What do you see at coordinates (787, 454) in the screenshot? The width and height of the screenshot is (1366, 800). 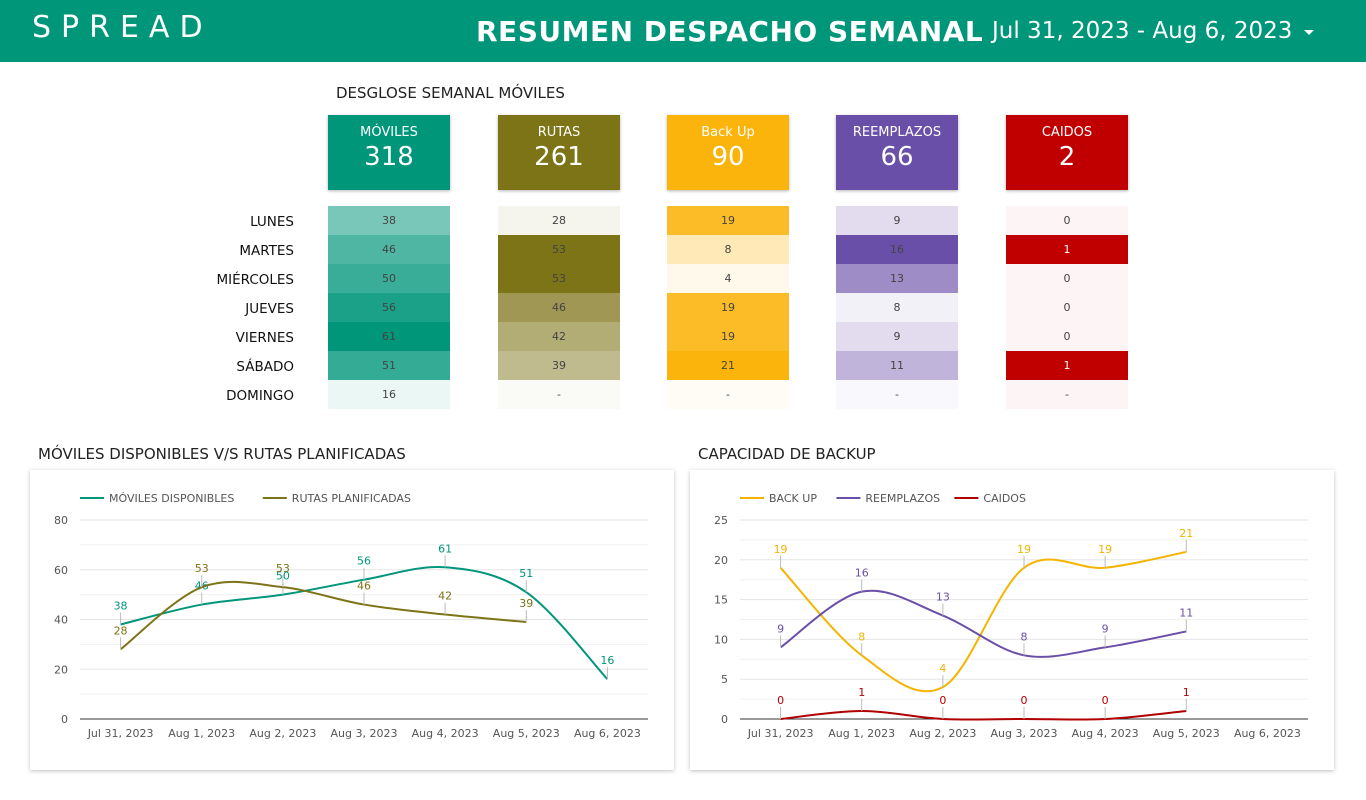 I see `chart2-title: CAPACIDAD DE BACKUP` at bounding box center [787, 454].